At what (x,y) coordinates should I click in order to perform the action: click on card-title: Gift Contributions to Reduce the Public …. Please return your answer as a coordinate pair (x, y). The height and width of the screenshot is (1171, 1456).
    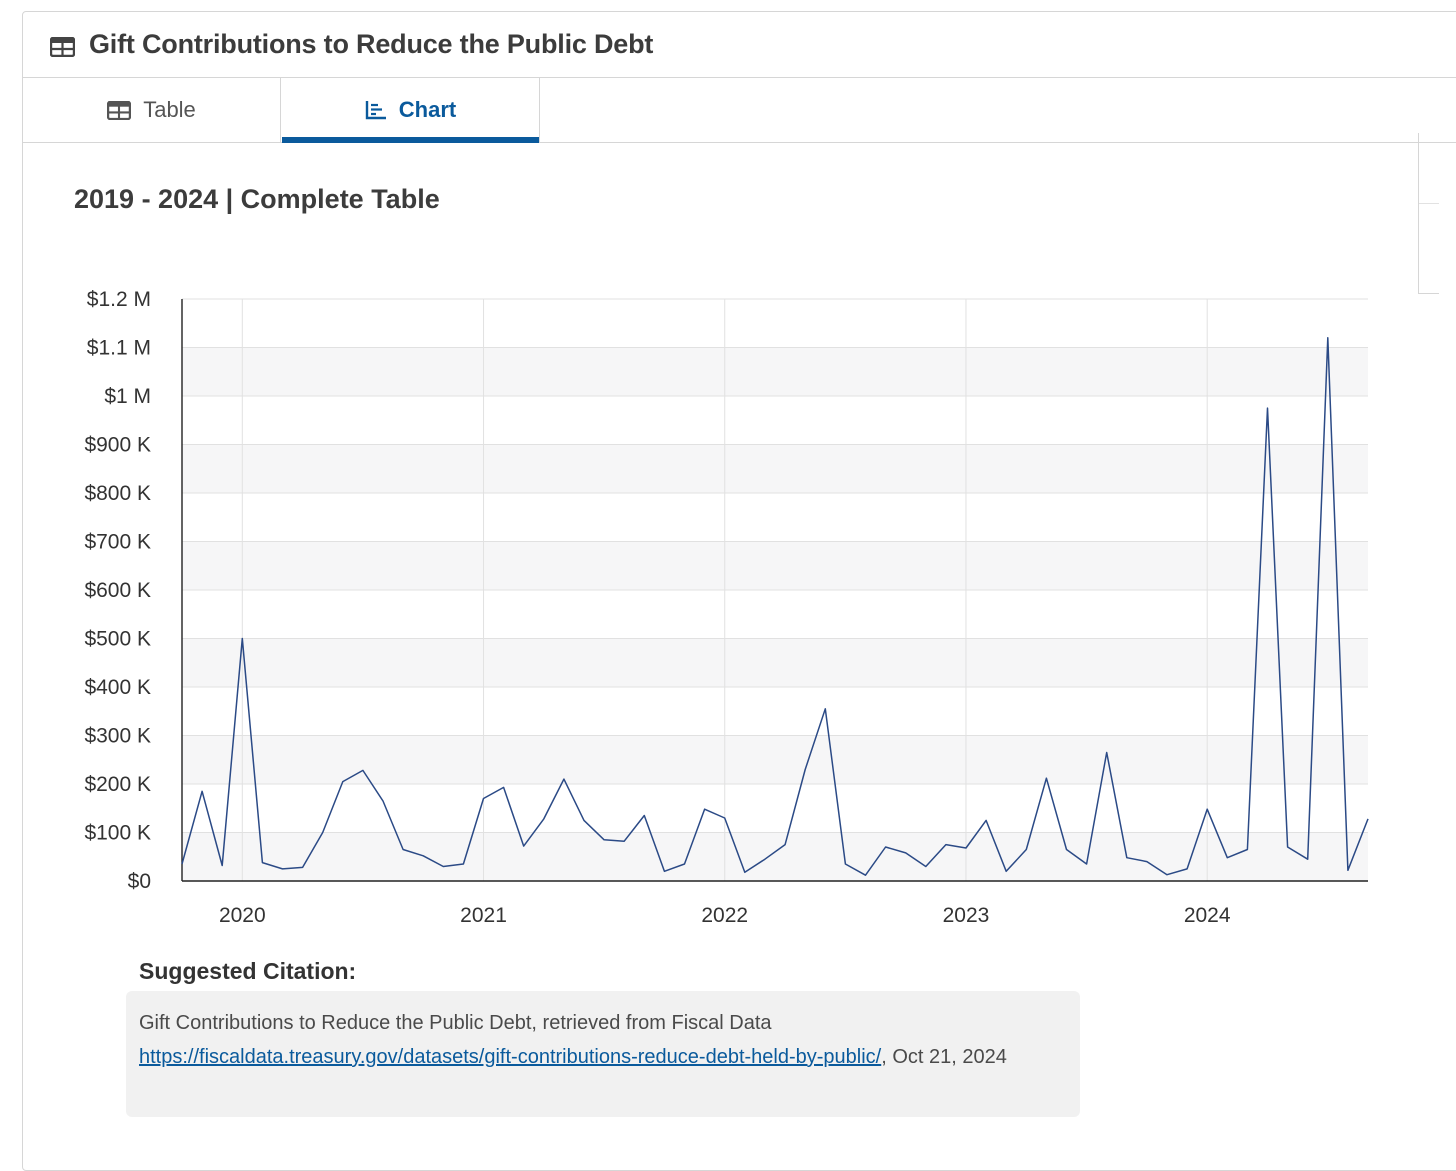
    Looking at the image, I should click on (371, 44).